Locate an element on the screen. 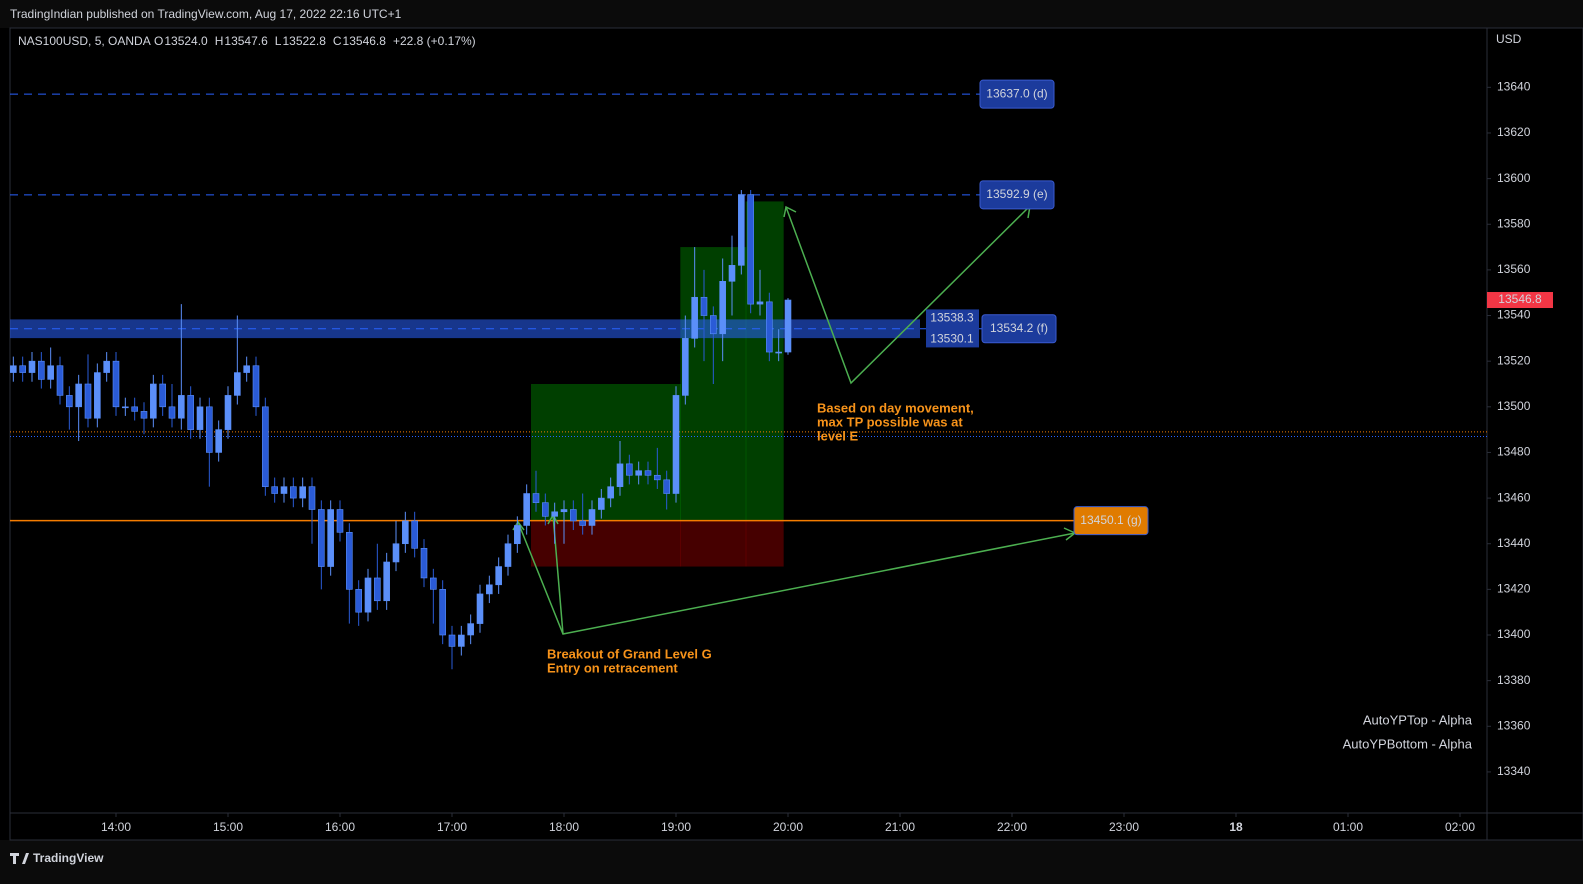 This screenshot has width=1583, height=884. ohlc-key: L is located at coordinates (278, 41).